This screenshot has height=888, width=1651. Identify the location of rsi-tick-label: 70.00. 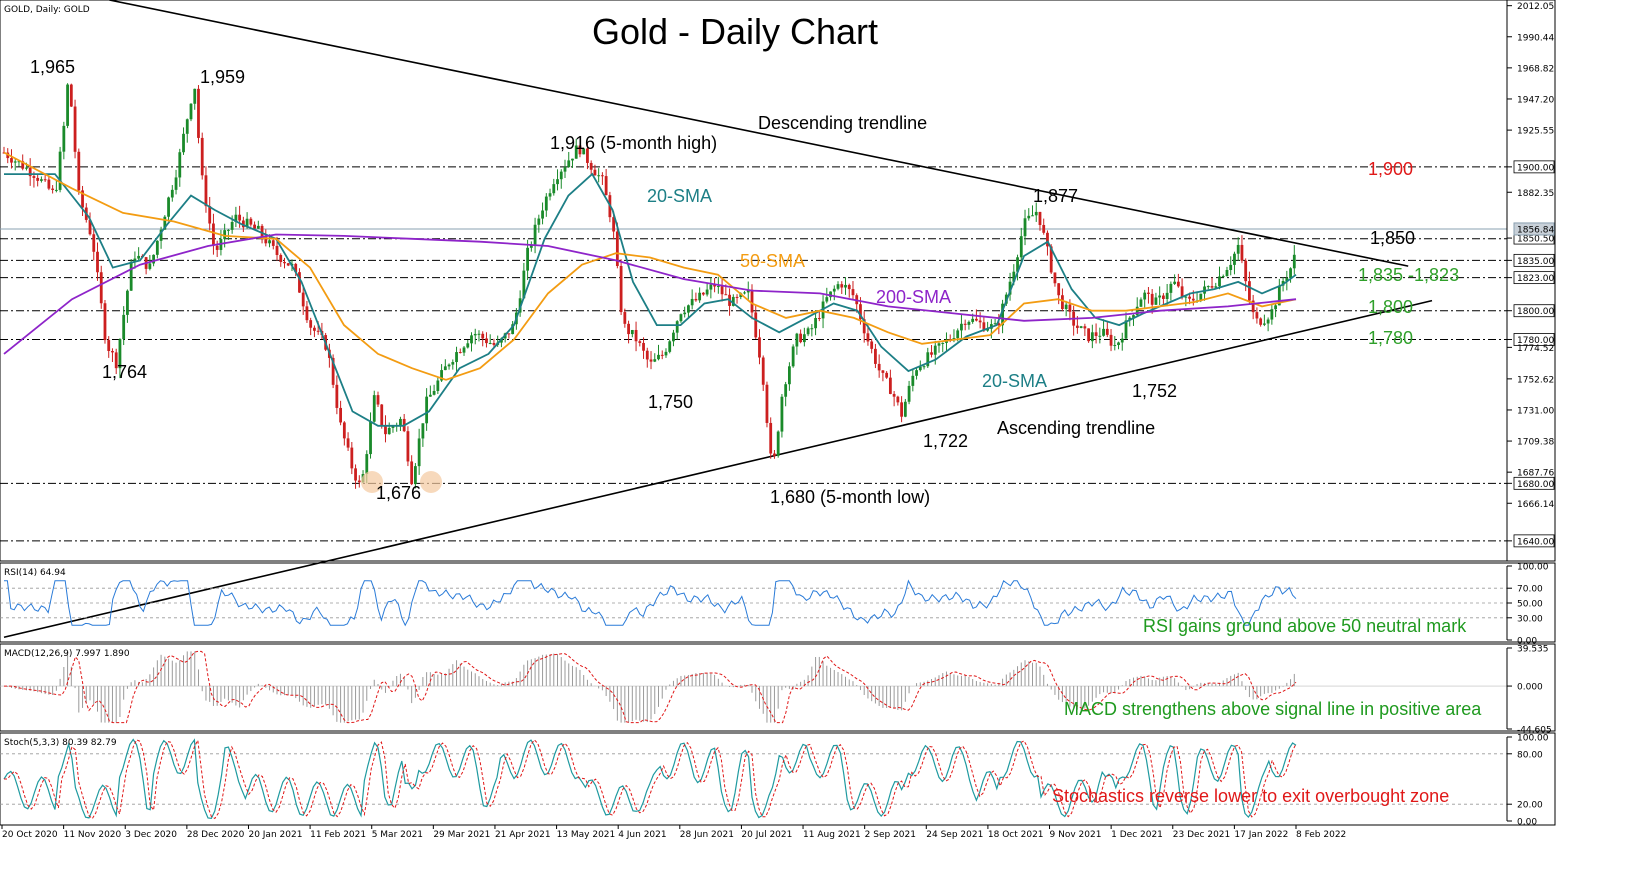
(1530, 590).